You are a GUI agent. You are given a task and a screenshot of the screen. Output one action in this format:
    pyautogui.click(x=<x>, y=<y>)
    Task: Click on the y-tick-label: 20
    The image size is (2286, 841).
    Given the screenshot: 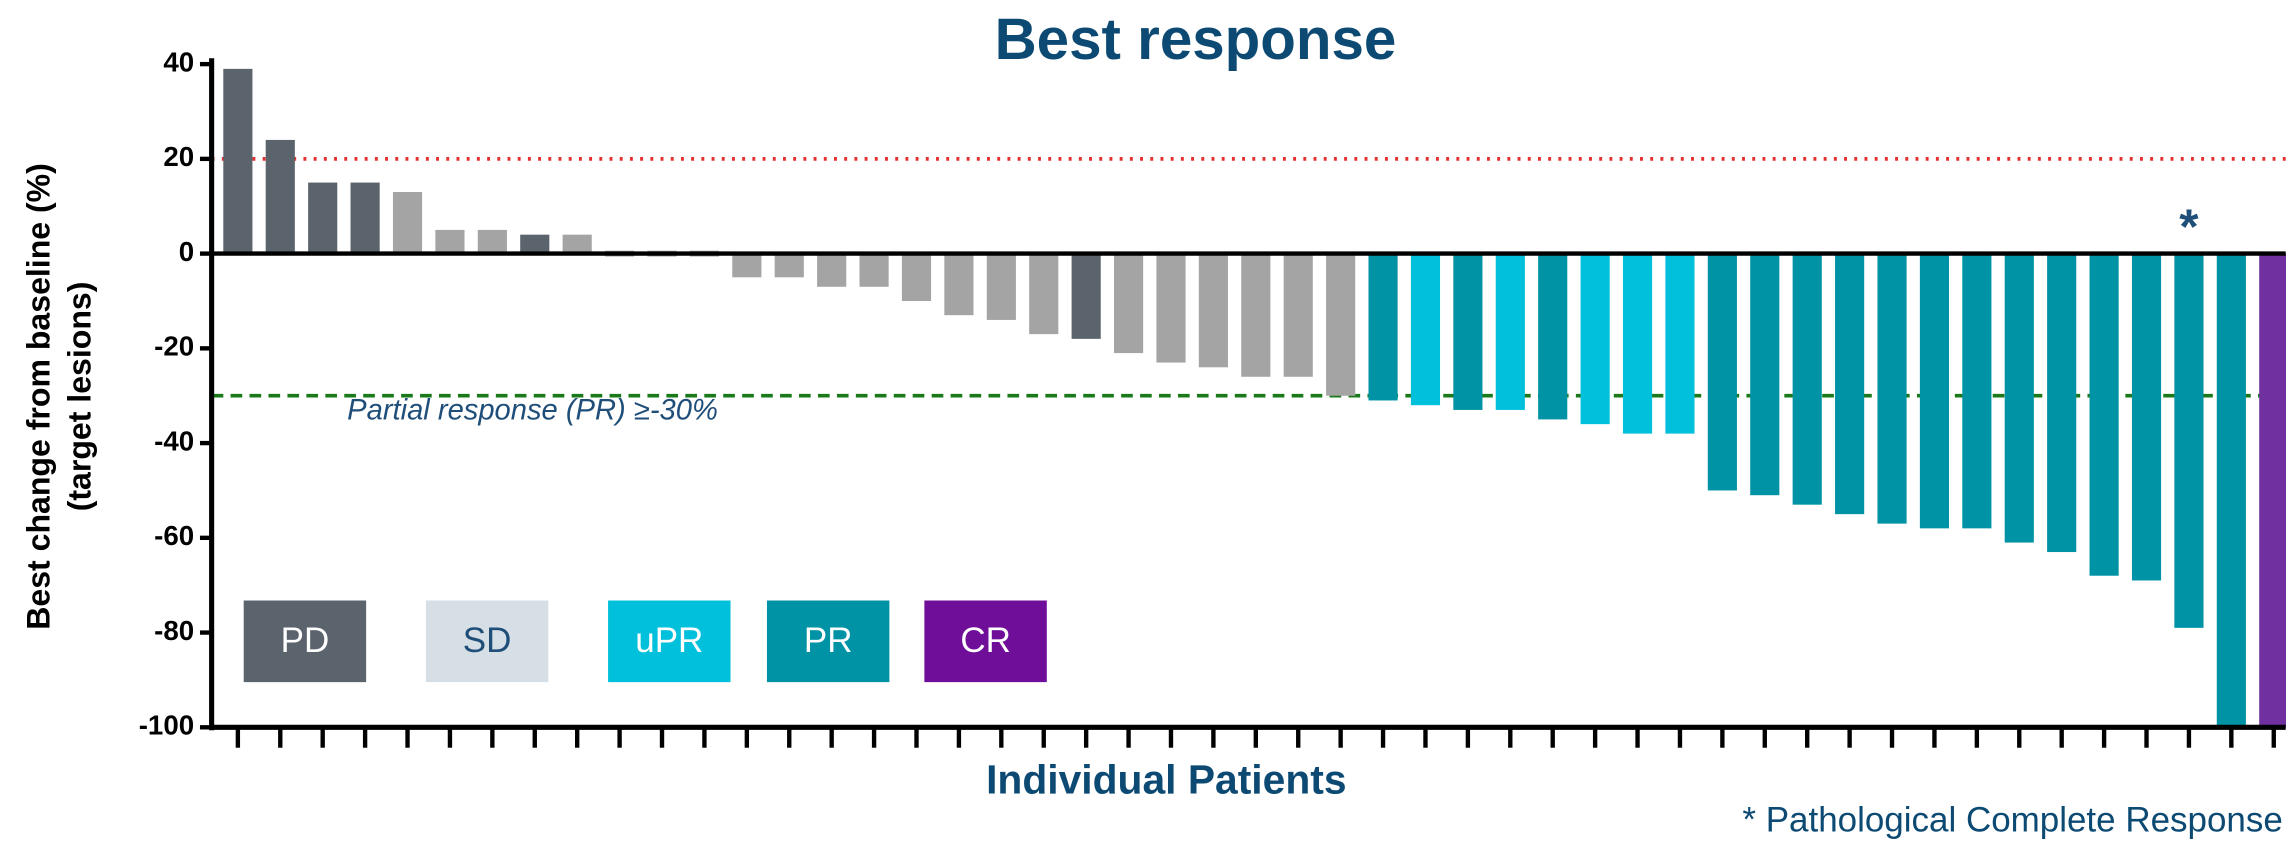 What is the action you would take?
    pyautogui.click(x=178, y=156)
    